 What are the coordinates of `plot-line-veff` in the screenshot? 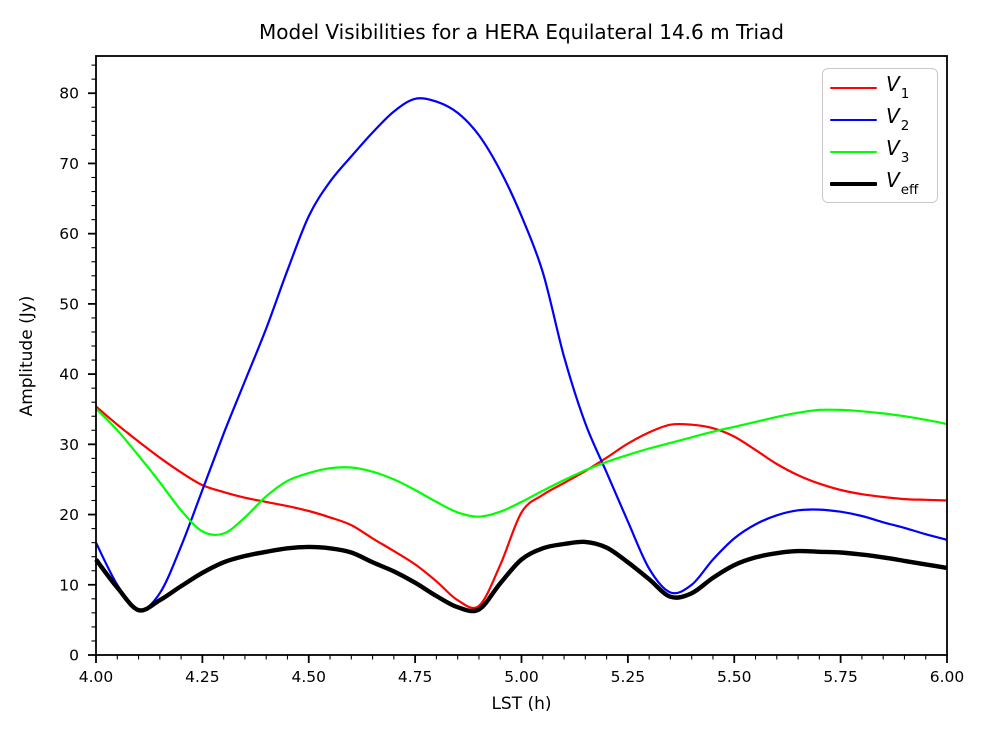 It's located at (521, 576).